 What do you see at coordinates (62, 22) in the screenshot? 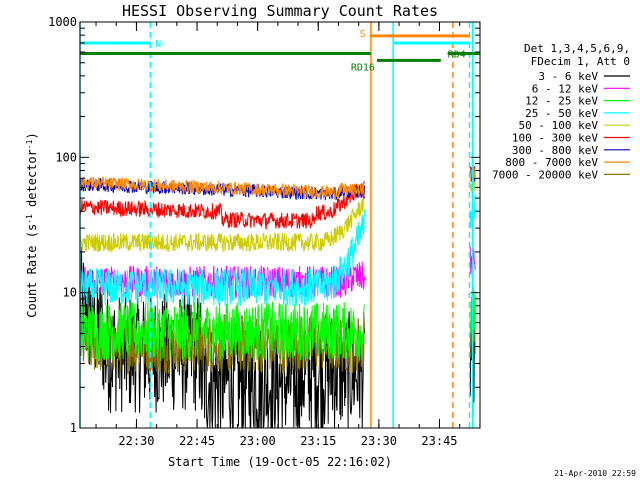
I see `y-tick-label: 1000` at bounding box center [62, 22].